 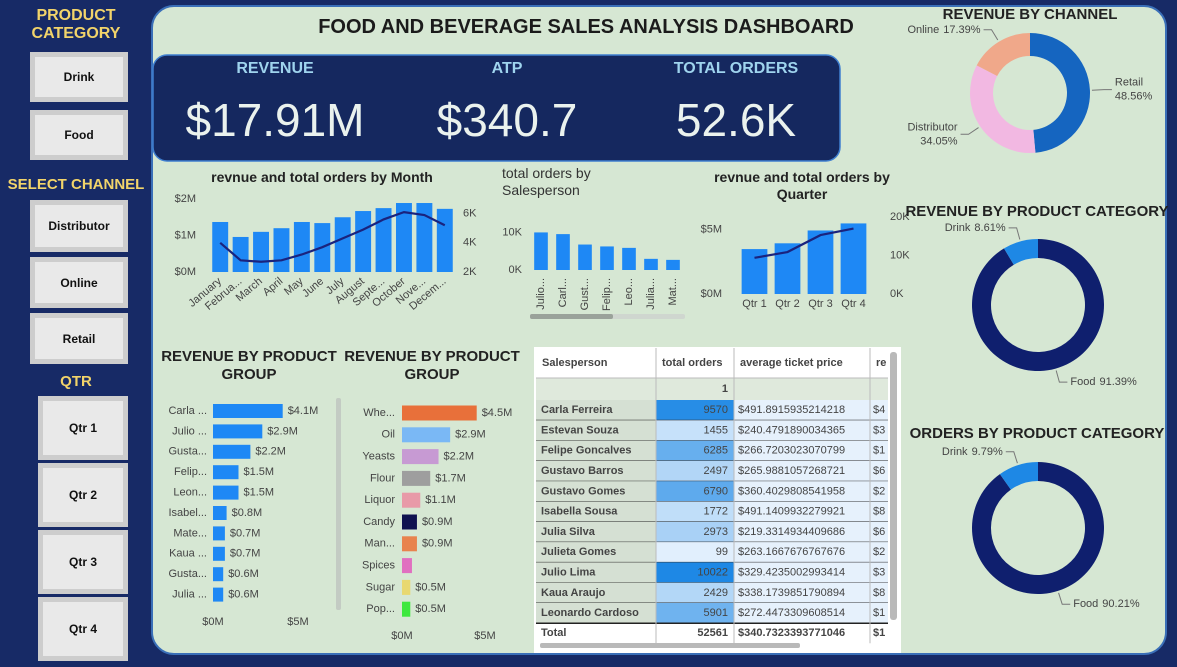 I want to click on y-tick-label: 0K, so click(x=516, y=270).